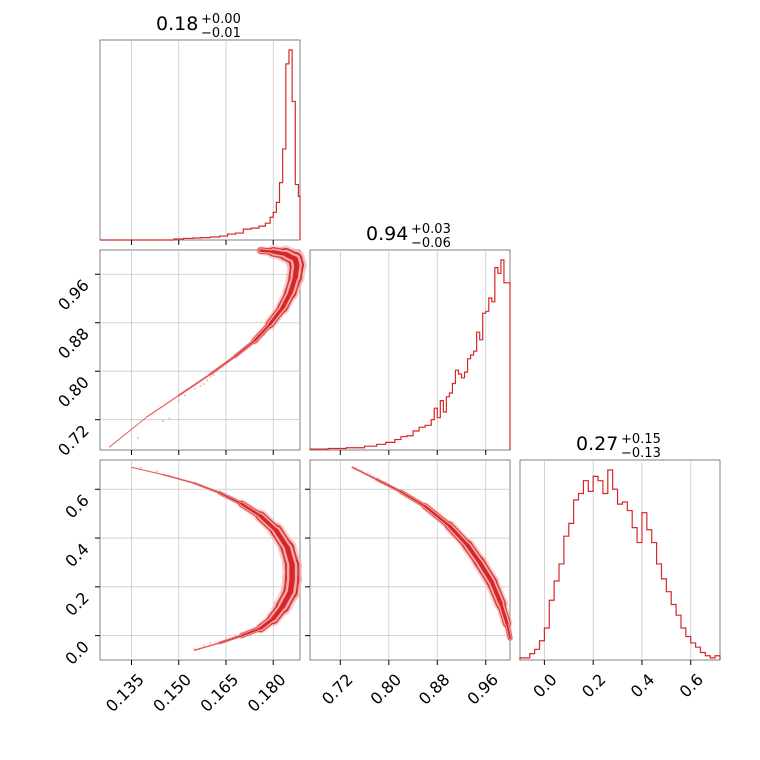 The image size is (760, 760). I want to click on y-tick-label-param-1-2: 0.88, so click(73, 343).